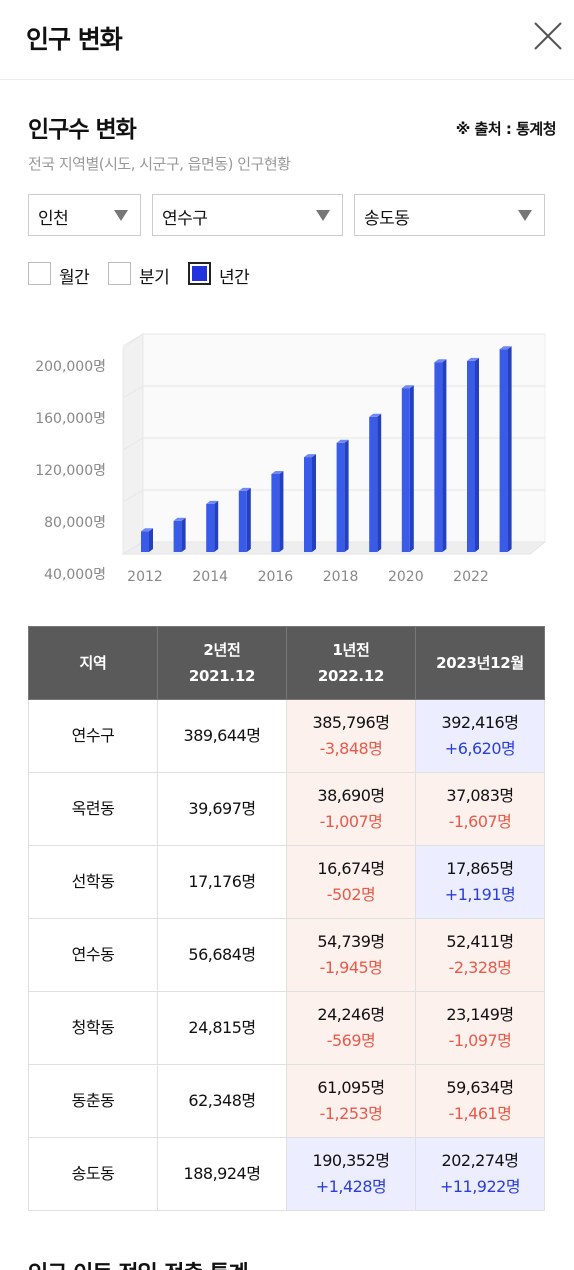  I want to click on header-region: 지역, so click(93, 663).